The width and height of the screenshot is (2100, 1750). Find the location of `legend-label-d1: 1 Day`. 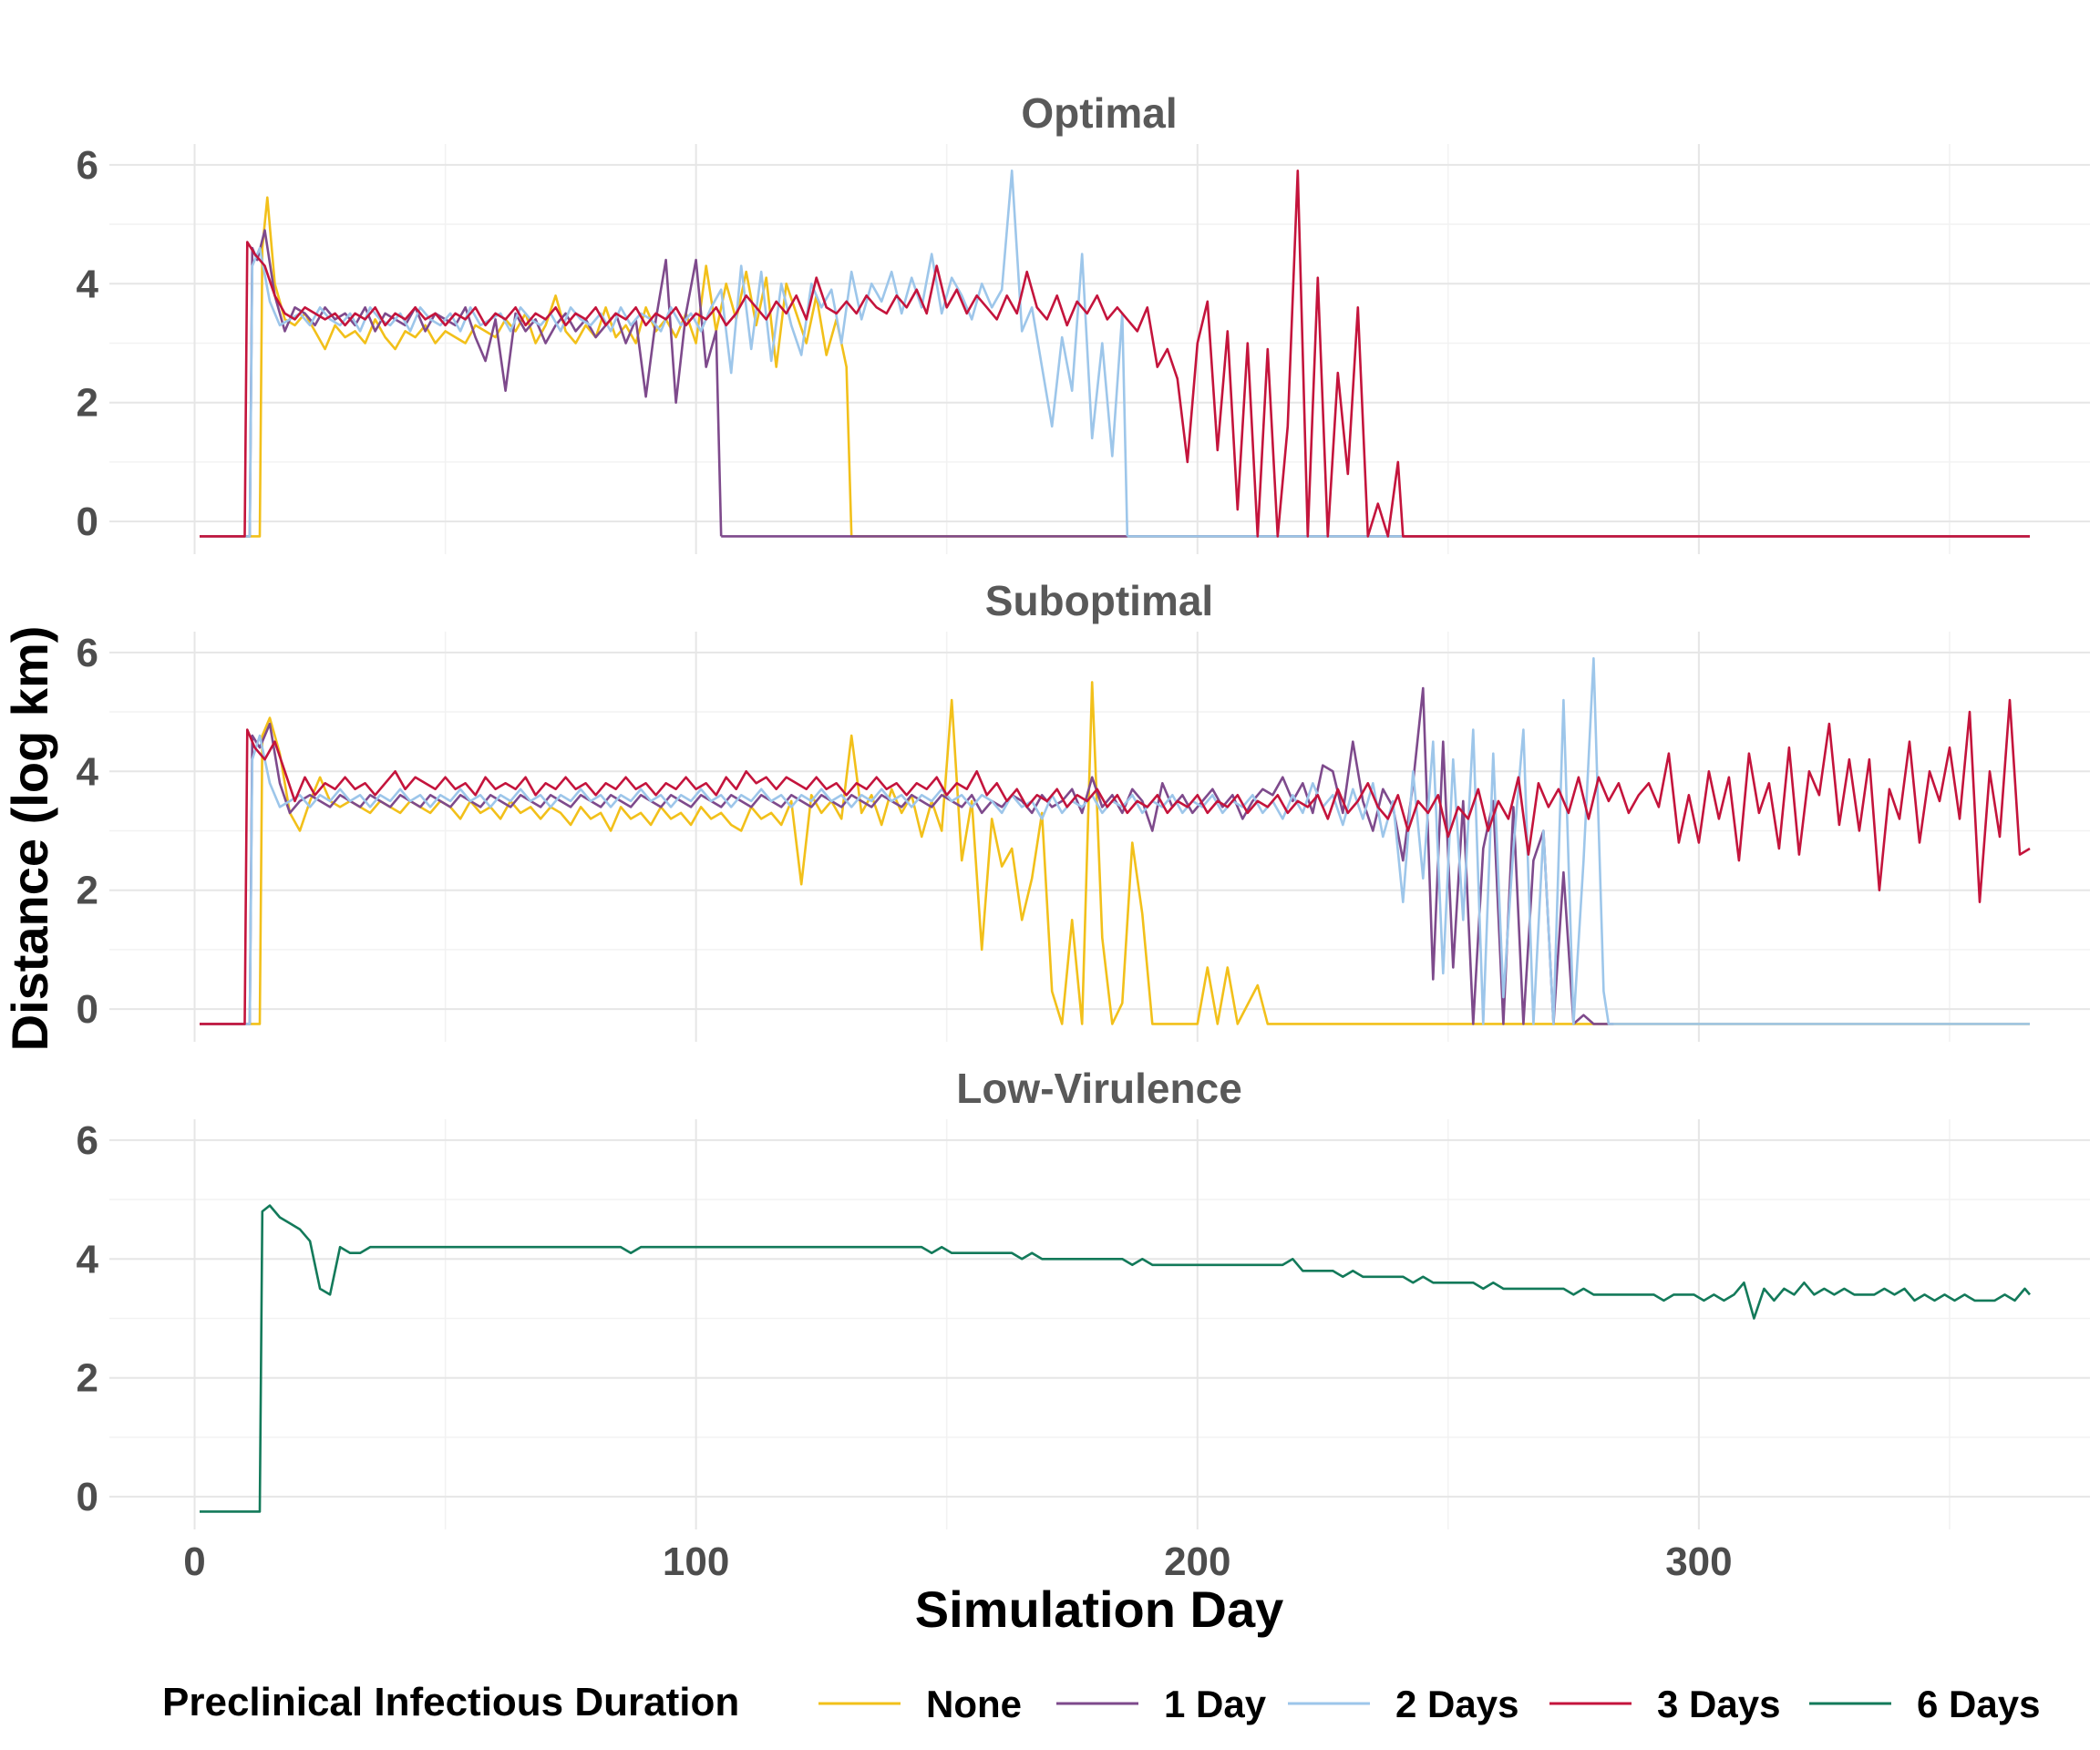

legend-label-d1: 1 Day is located at coordinates (1215, 1704).